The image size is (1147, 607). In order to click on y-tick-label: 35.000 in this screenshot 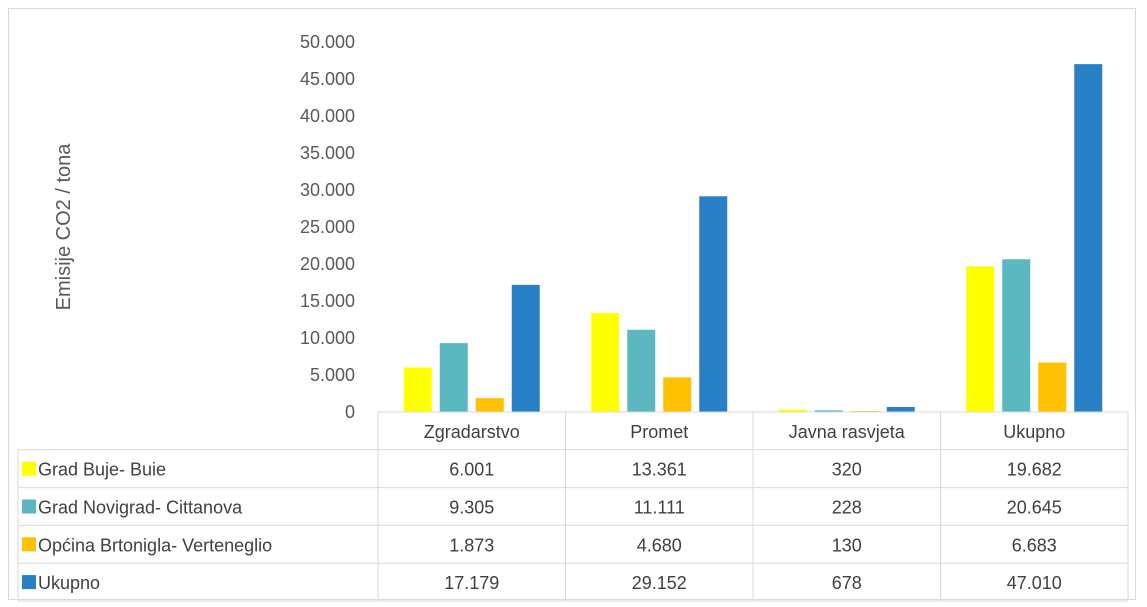, I will do `click(327, 153)`.